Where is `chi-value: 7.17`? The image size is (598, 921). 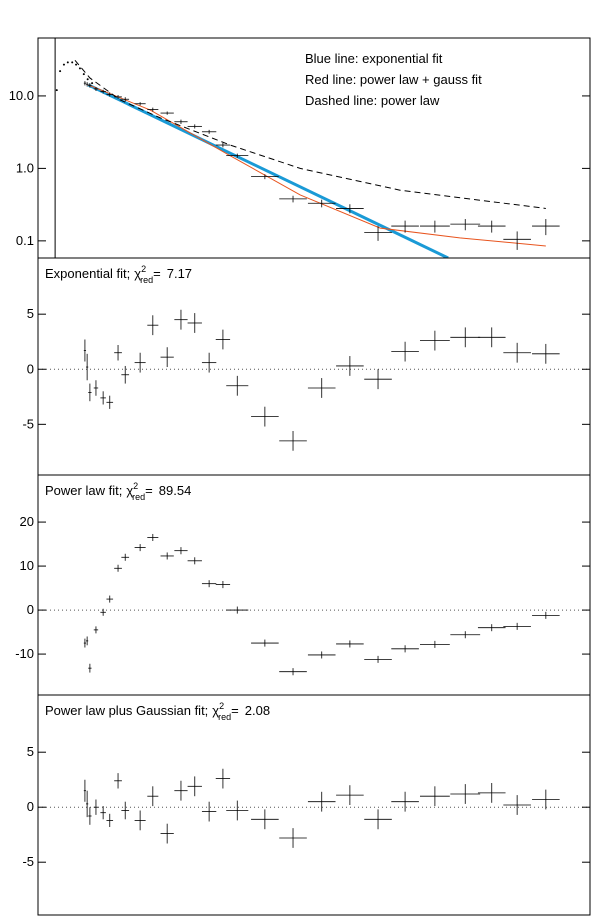 chi-value: 7.17 is located at coordinates (179, 273).